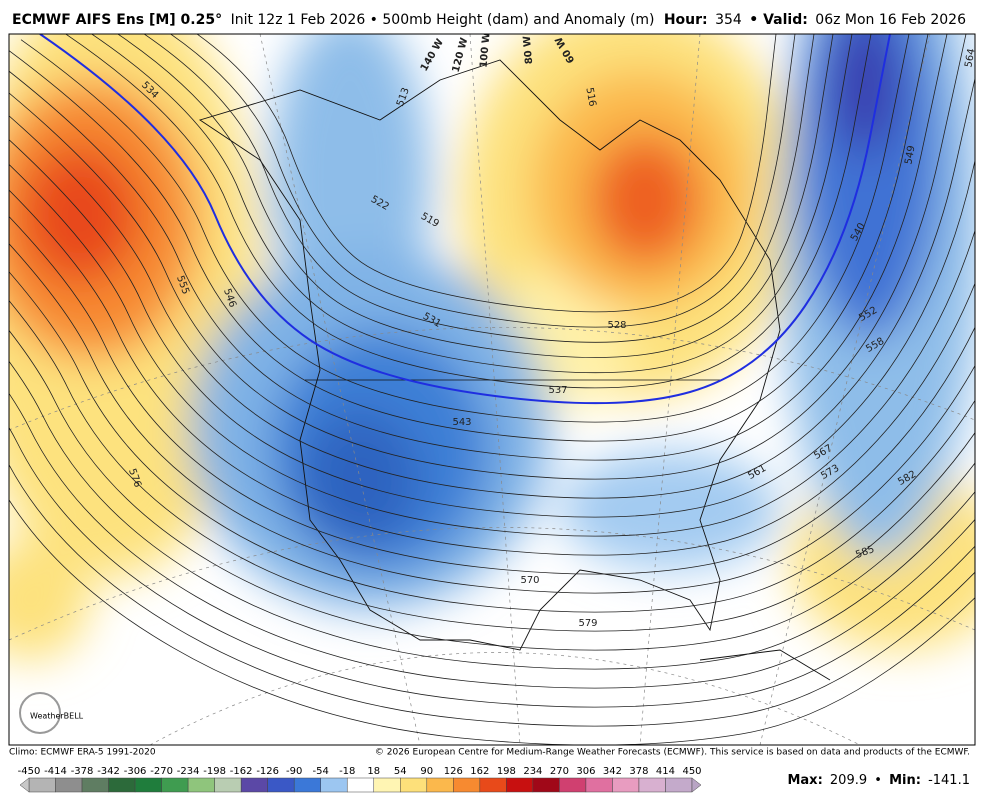 The height and width of the screenshot is (808, 984). What do you see at coordinates (267, 771) in the screenshot?
I see `colorbar-tick-label: -126` at bounding box center [267, 771].